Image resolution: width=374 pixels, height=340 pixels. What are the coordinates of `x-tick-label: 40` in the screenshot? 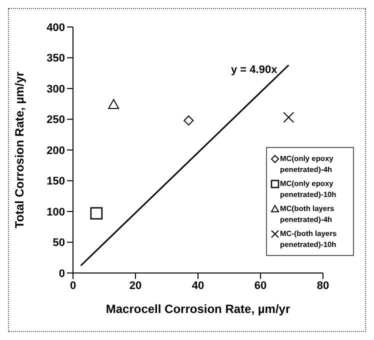 It's located at (198, 286).